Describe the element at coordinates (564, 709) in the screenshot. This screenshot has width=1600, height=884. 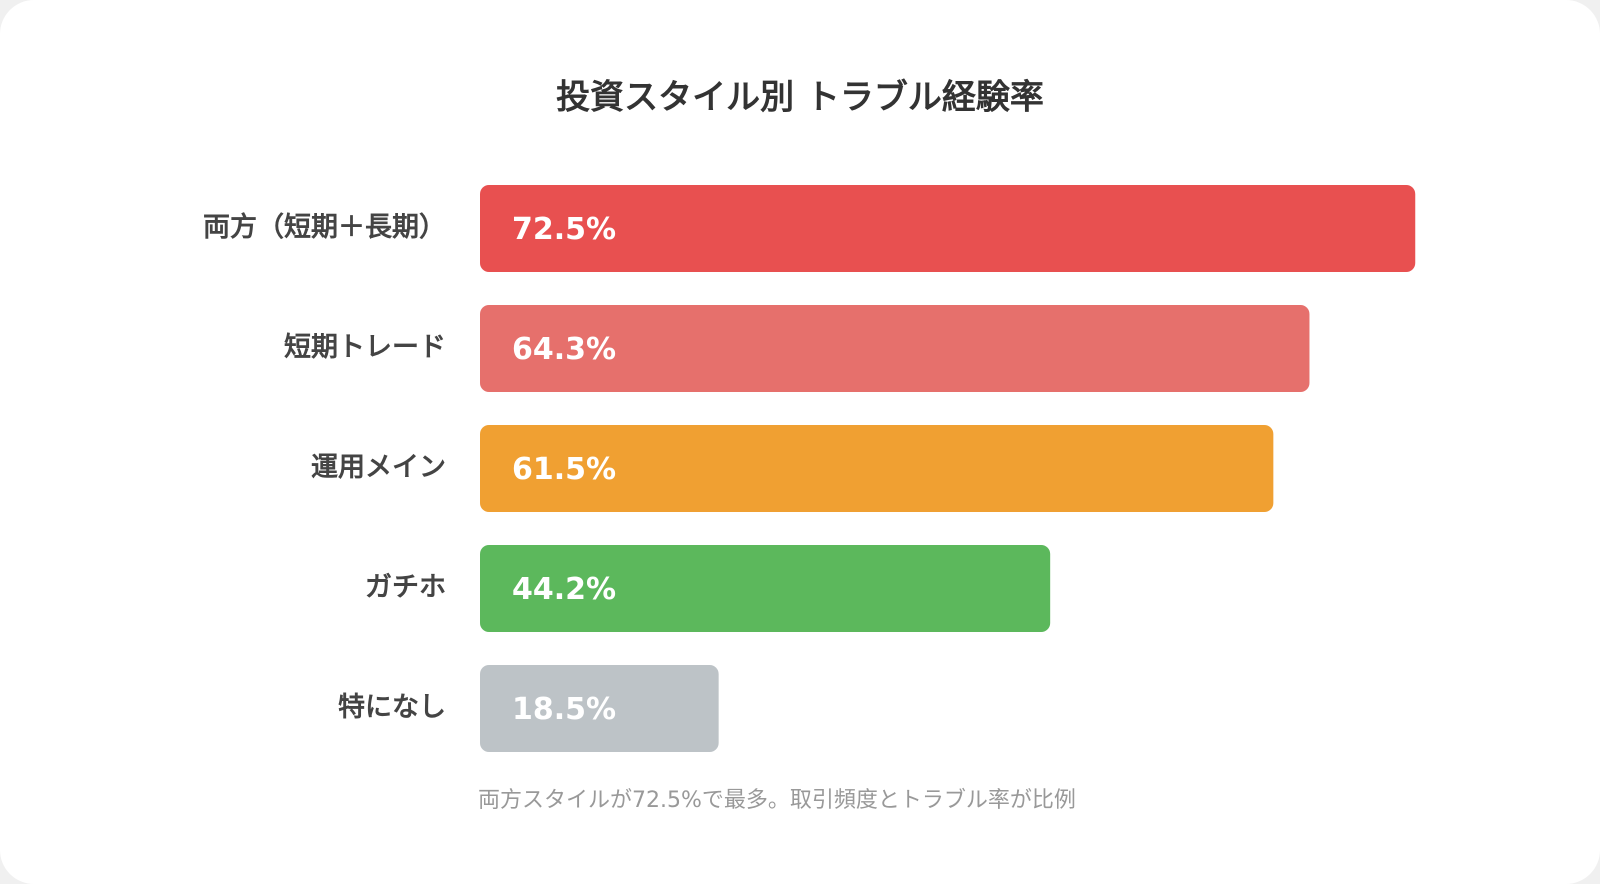
I see `value-label: 18.5%` at that location.